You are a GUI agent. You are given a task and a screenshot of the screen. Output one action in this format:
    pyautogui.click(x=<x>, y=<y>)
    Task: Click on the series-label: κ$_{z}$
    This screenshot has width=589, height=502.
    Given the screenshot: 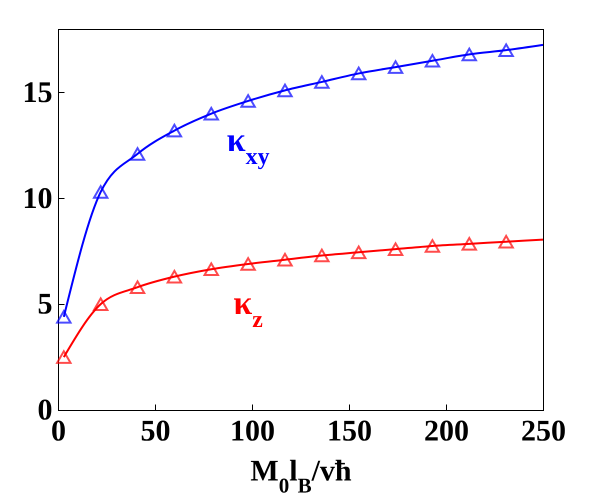 What is the action you would take?
    pyautogui.click(x=248, y=308)
    